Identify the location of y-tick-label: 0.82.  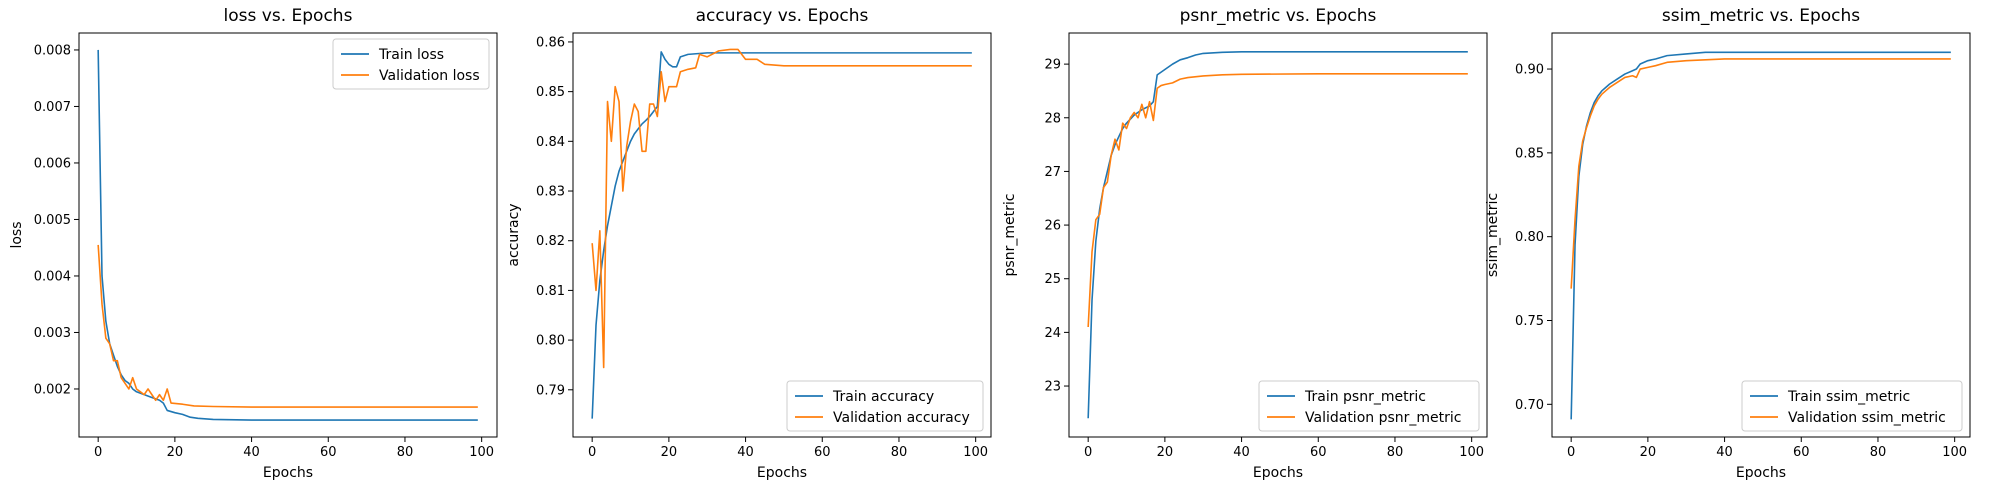
(550, 241).